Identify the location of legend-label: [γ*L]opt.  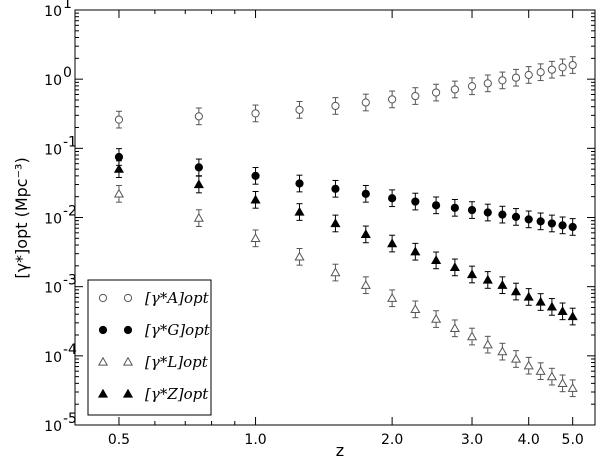
(177, 362).